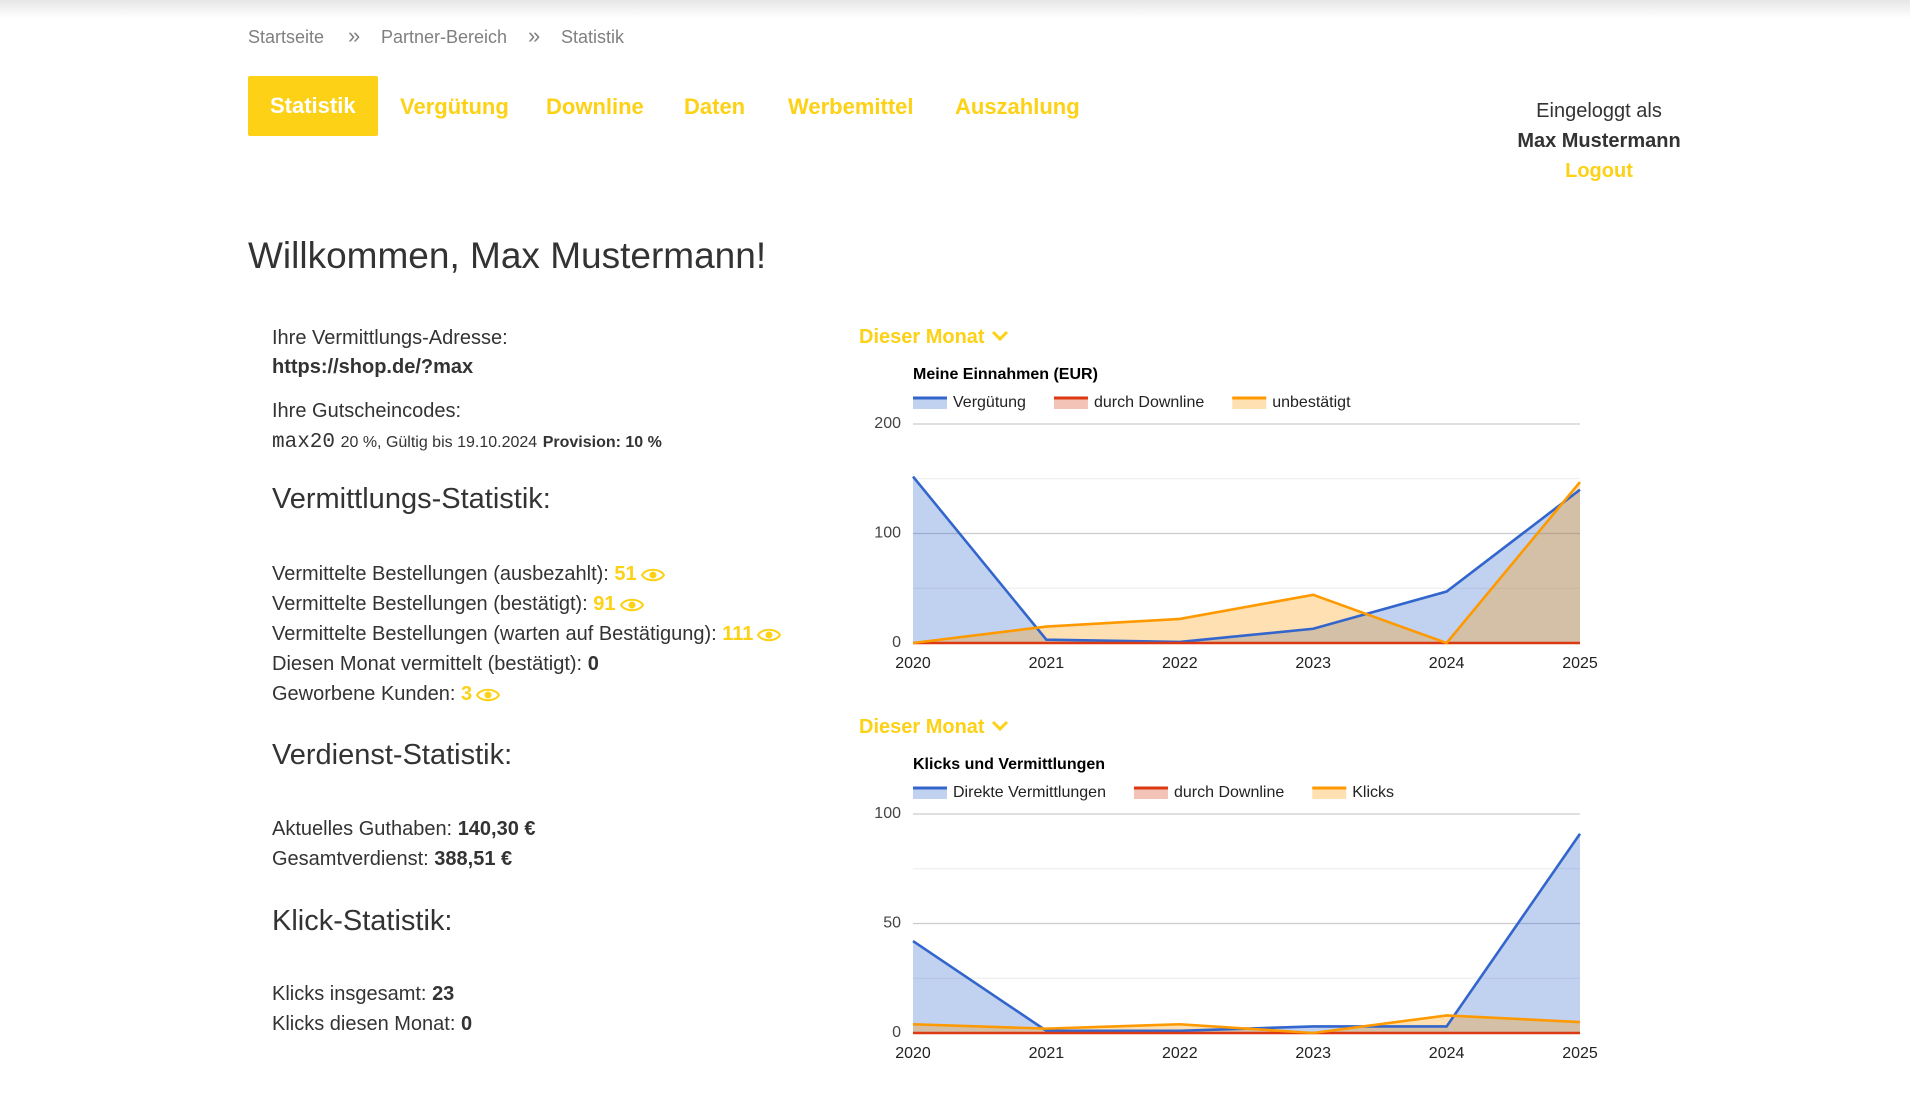  Describe the element at coordinates (366, 411) in the screenshot. I see `voucher-label: Ihre Gutscheincodes:` at that location.